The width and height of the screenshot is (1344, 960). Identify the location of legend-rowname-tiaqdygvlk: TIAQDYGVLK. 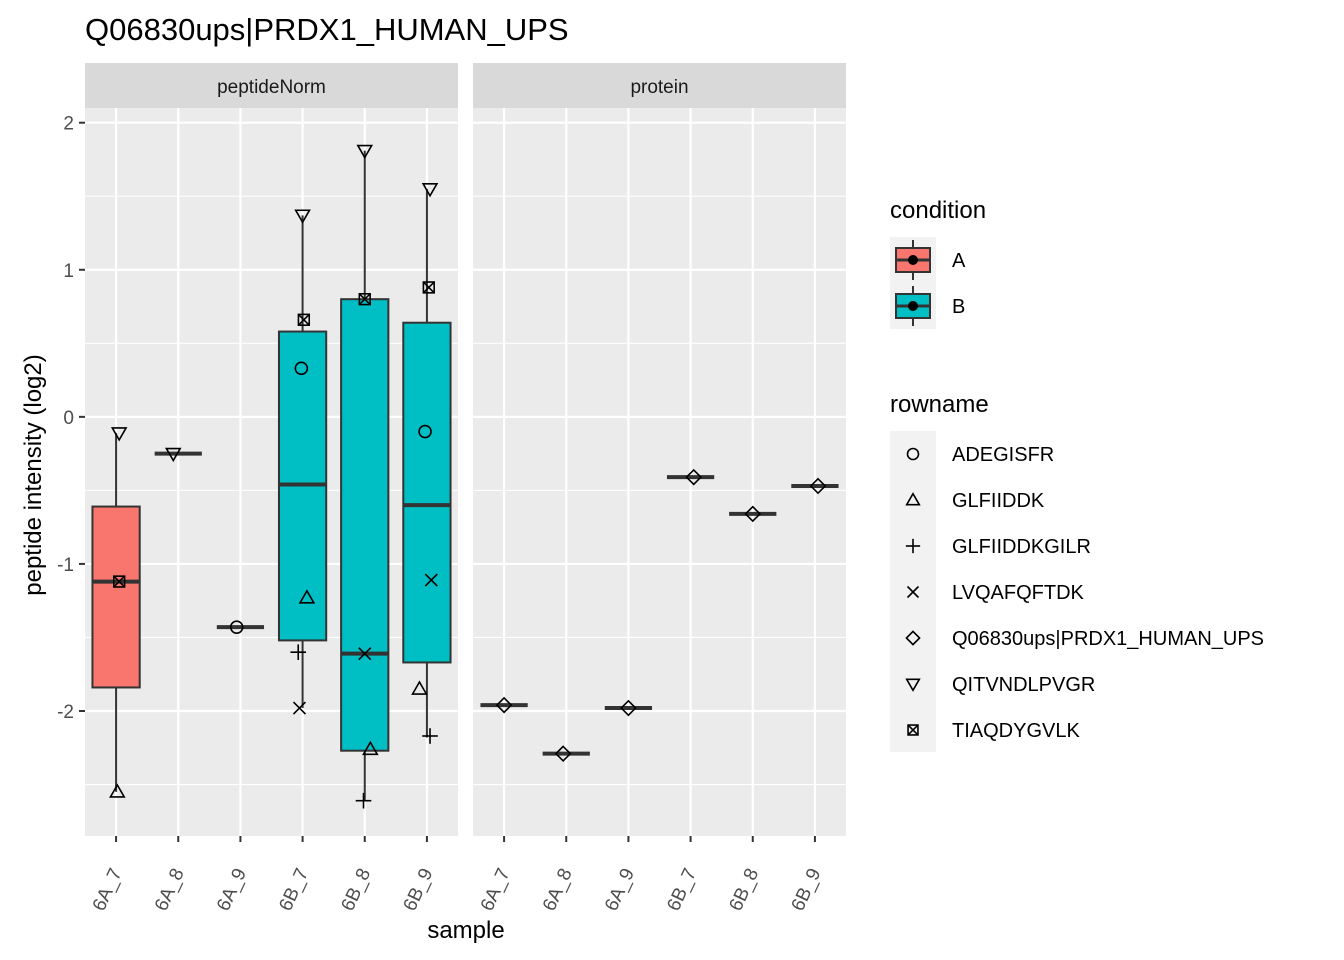
(993, 731).